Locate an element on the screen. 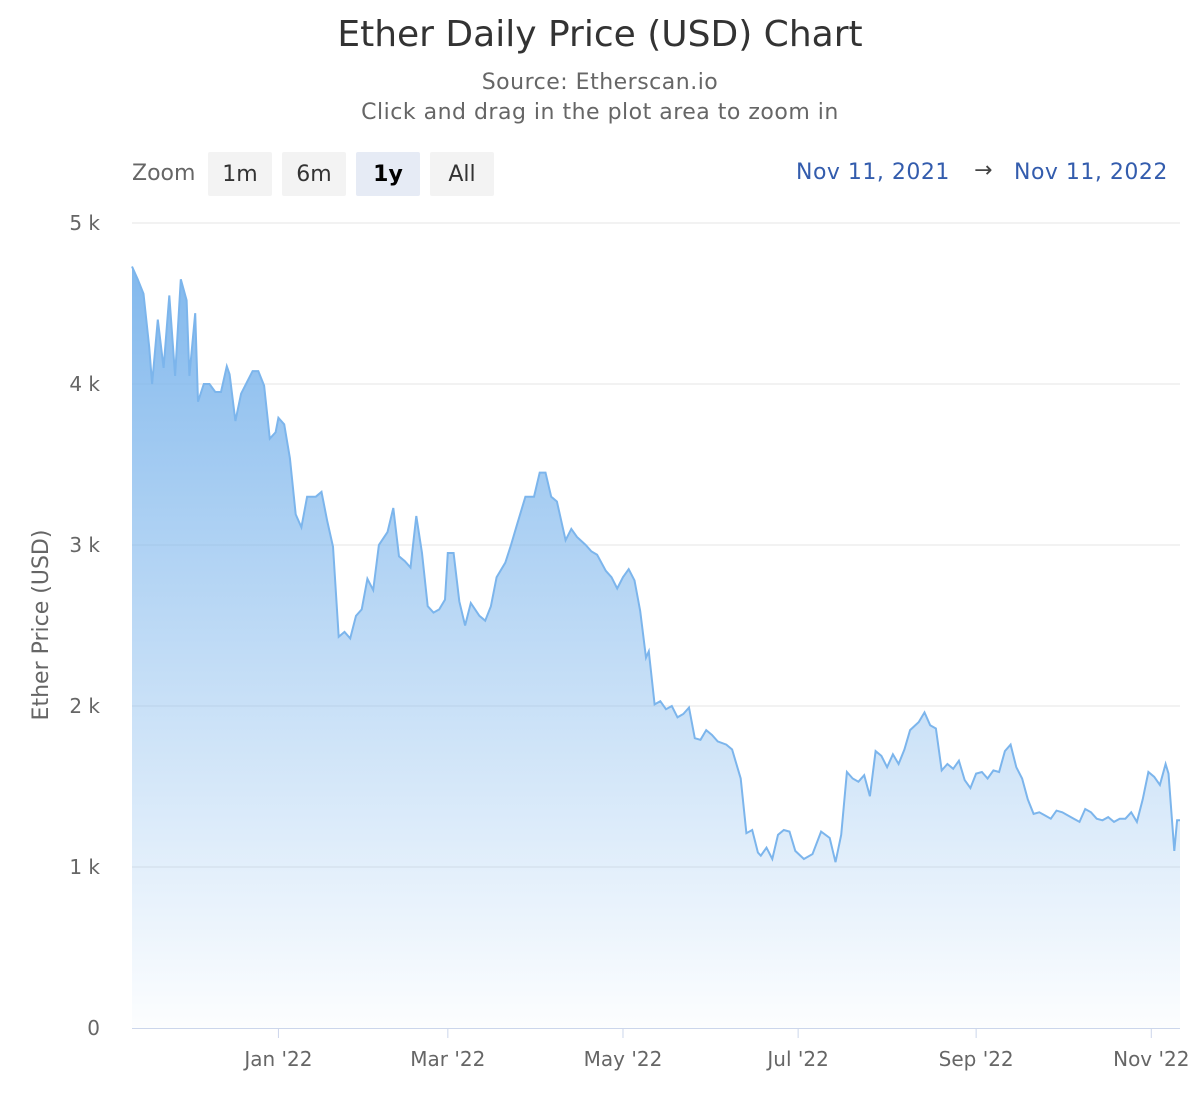  y-tick-label: 1 k is located at coordinates (84, 867).